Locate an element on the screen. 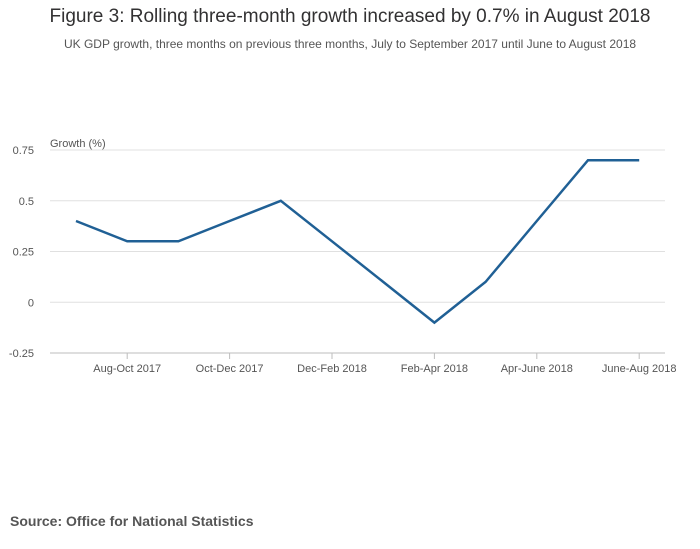  y-tick-label: 0.25 is located at coordinates (23, 253).